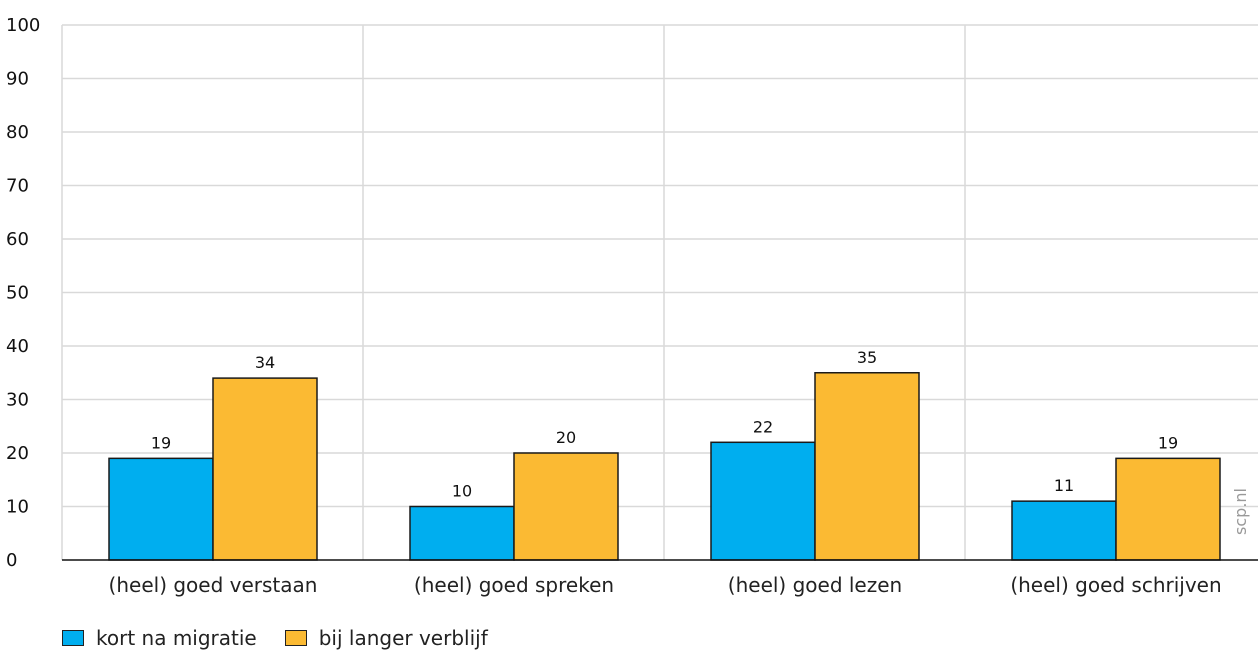  What do you see at coordinates (161, 442) in the screenshot?
I see `value-label-1-1: 19` at bounding box center [161, 442].